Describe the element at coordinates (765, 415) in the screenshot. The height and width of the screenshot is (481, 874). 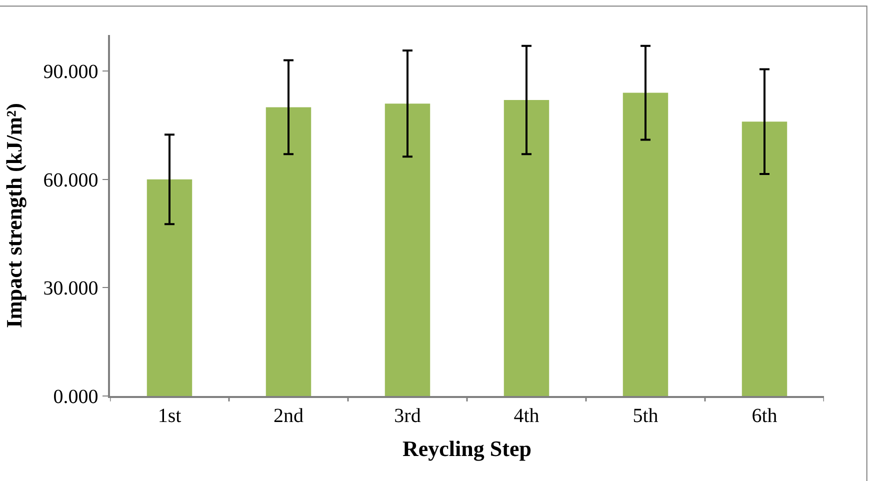
I see `x-tick-label: 6th` at that location.